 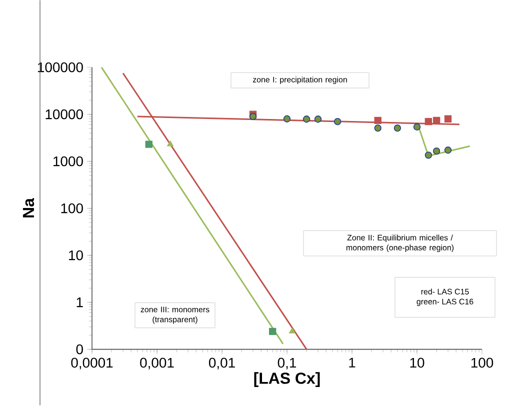 What do you see at coordinates (68, 161) in the screenshot?
I see `y-tick-label: 1000` at bounding box center [68, 161].